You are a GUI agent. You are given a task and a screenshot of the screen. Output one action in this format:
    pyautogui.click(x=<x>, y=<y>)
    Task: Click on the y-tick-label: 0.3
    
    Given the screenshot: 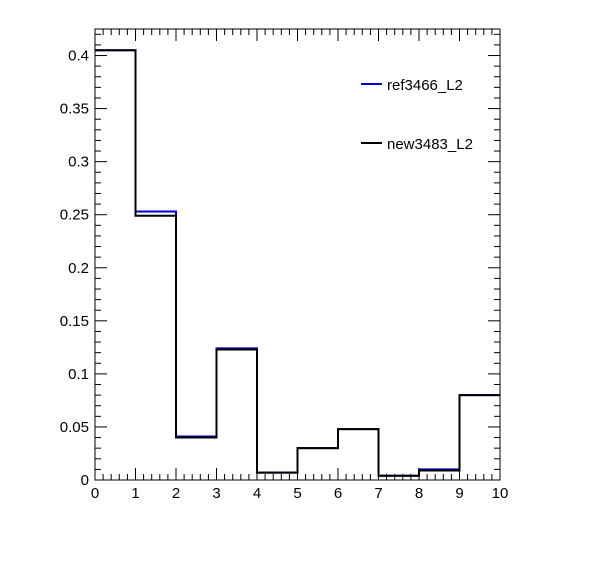 What is the action you would take?
    pyautogui.click(x=78, y=162)
    